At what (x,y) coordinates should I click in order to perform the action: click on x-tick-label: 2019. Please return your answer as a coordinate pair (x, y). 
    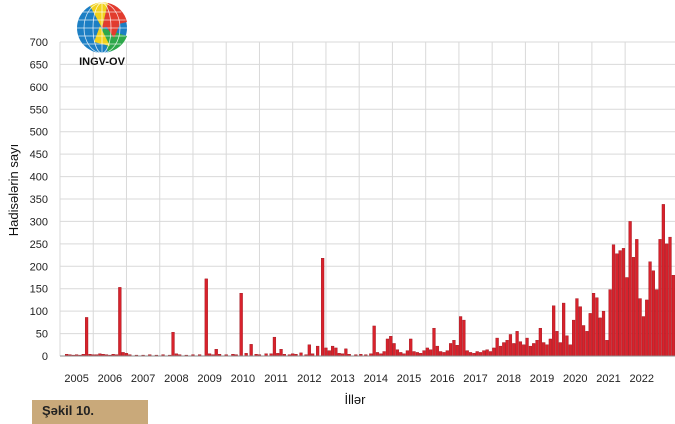
    Looking at the image, I should click on (542, 379).